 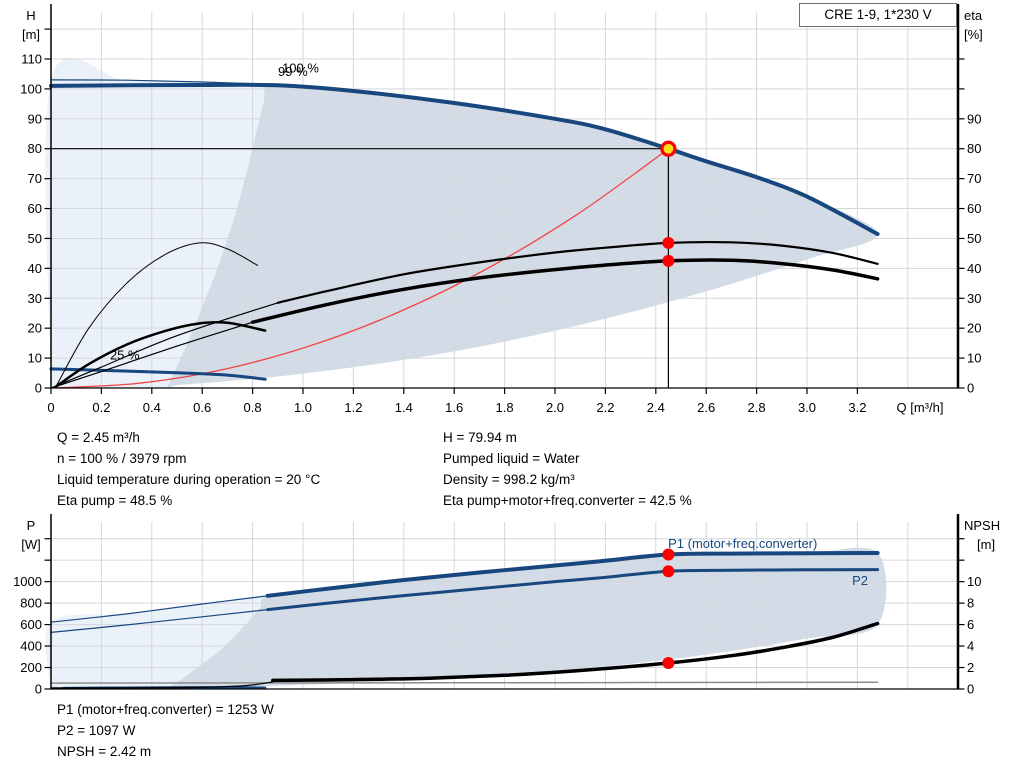 I want to click on info-line-speed: n = 100 % / 3979 rpm, so click(x=122, y=458).